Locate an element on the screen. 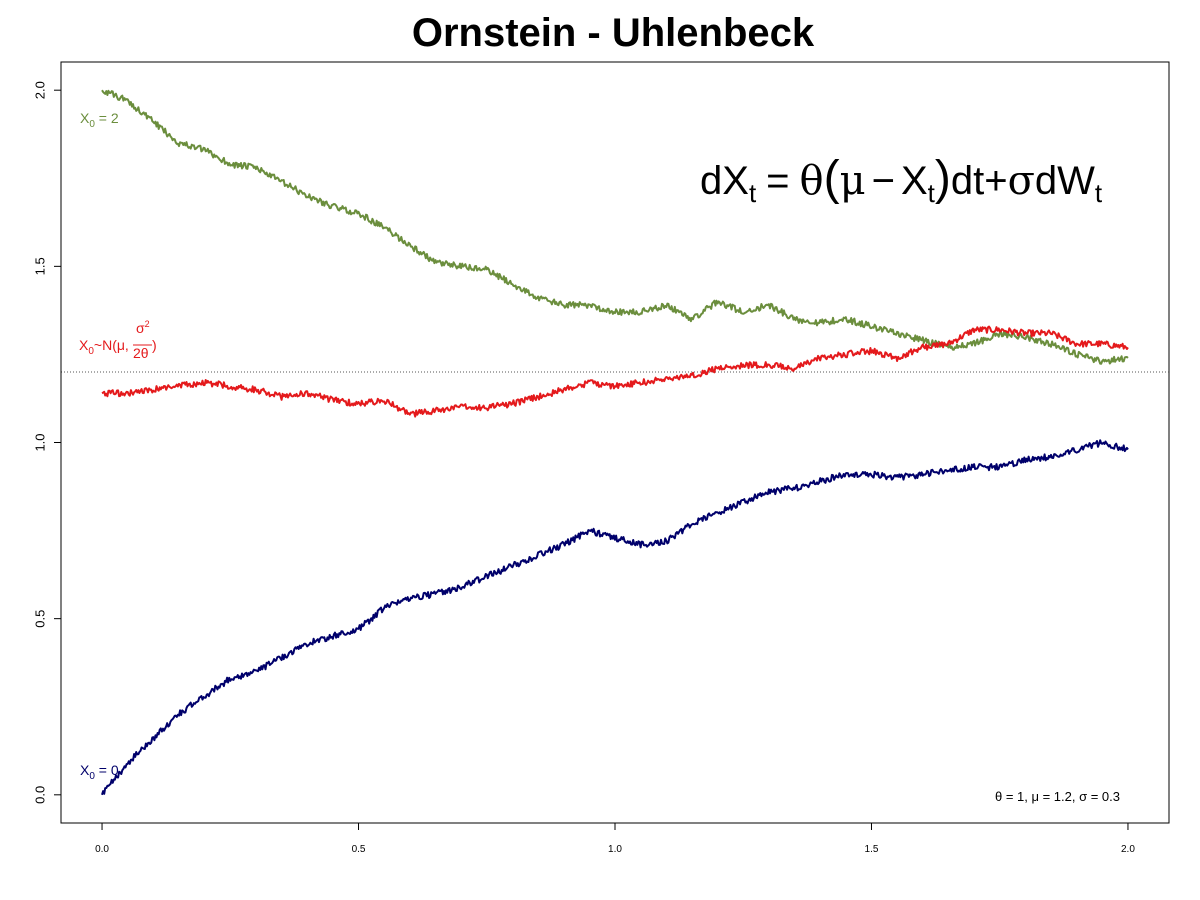 The image size is (1200, 900). eq-open-paren: ( is located at coordinates (832, 178).